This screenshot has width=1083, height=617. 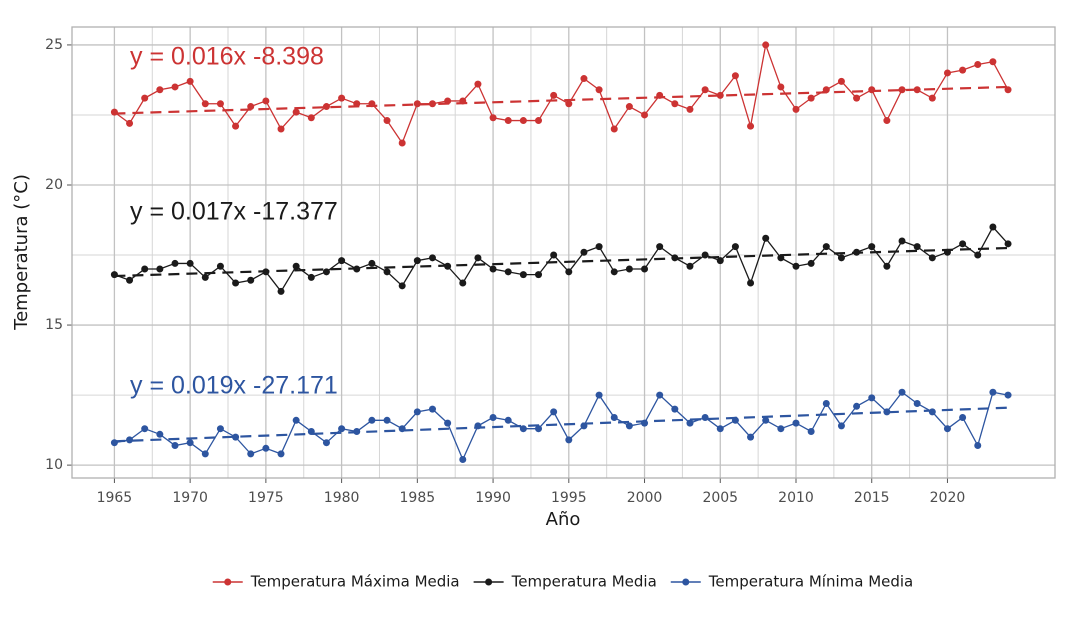 I want to click on trend-line, so click(x=561, y=424).